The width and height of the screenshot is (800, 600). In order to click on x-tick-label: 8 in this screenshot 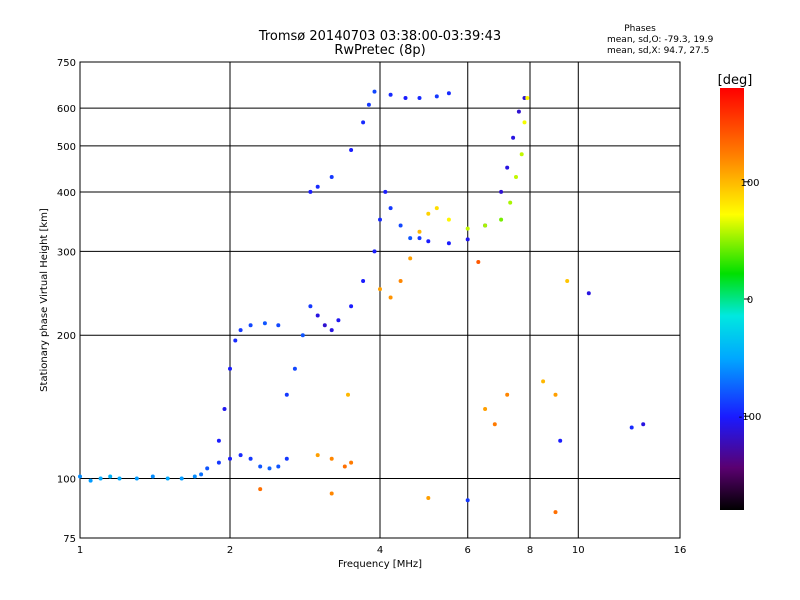, I will do `click(530, 550)`.